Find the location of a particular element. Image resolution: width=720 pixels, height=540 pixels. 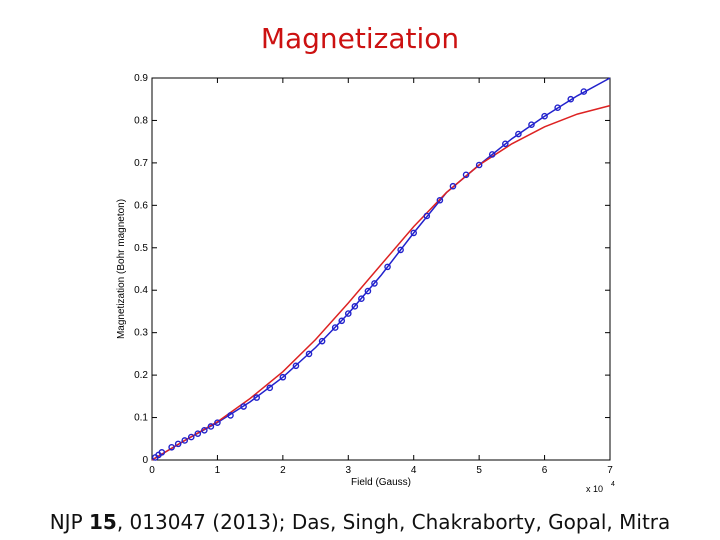

x-tick-label: 1 is located at coordinates (218, 470).